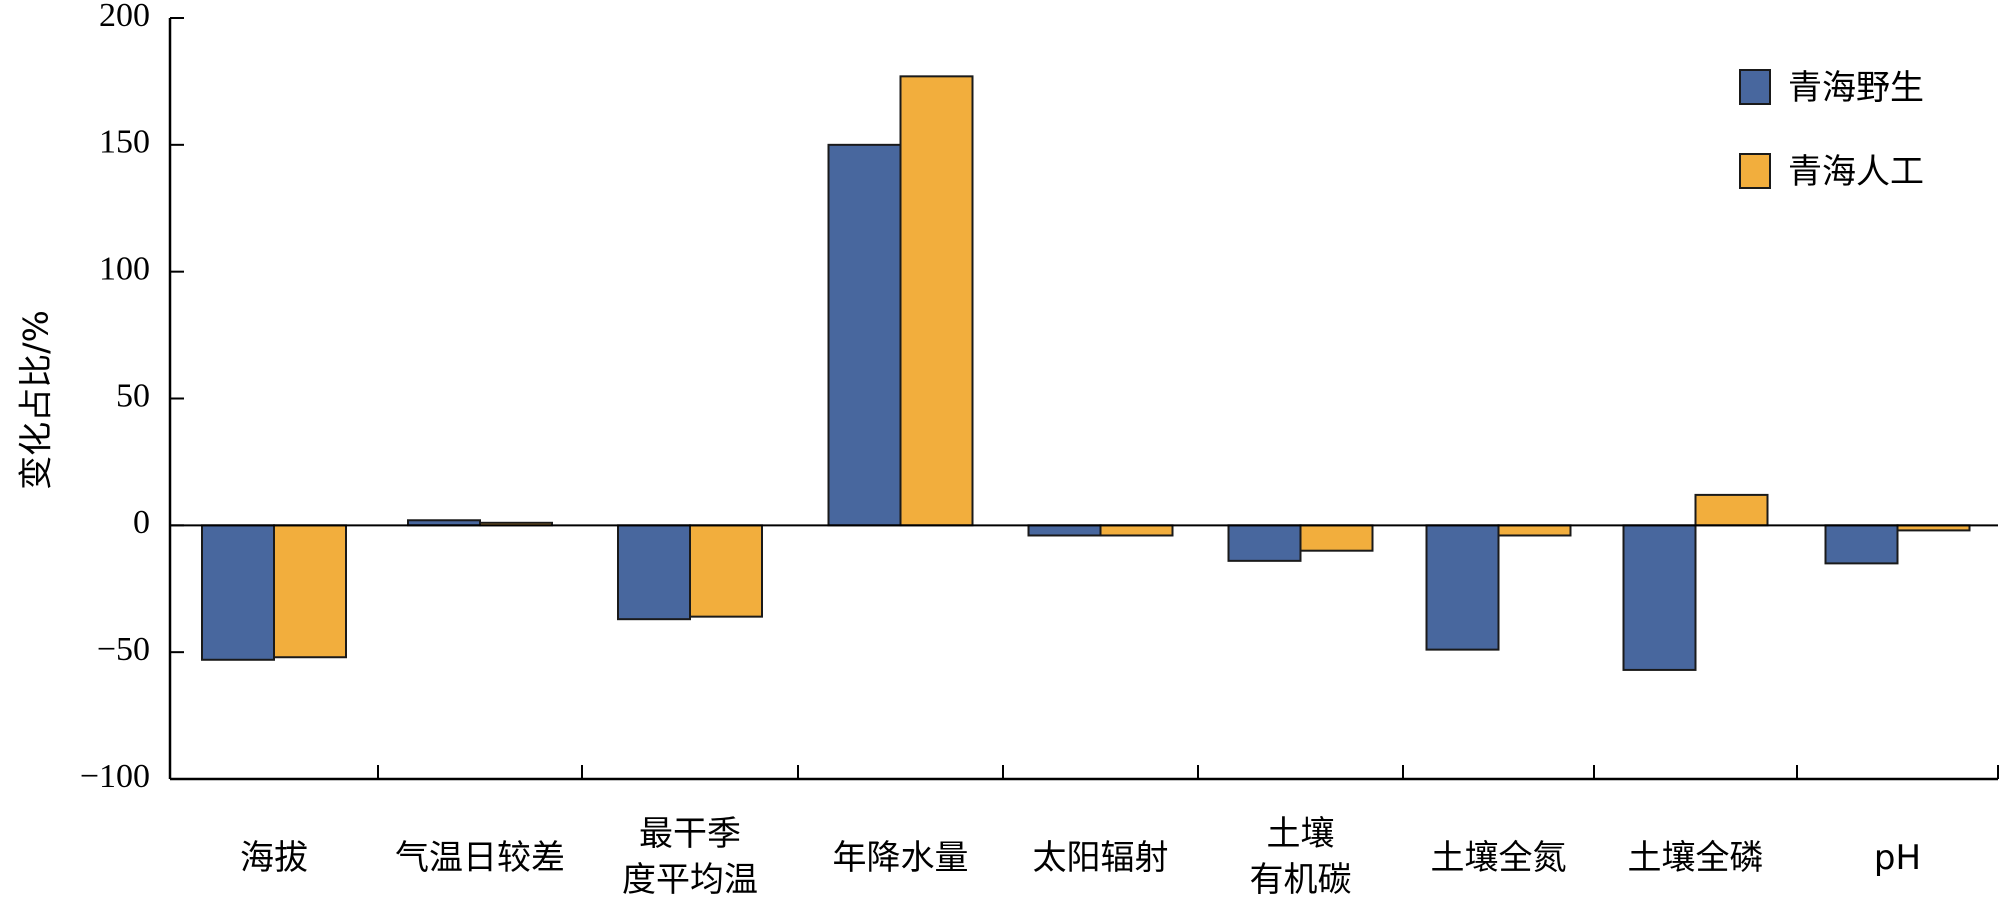 This screenshot has width=2000, height=901. I want to click on y-tick-label: −50, so click(123, 649).